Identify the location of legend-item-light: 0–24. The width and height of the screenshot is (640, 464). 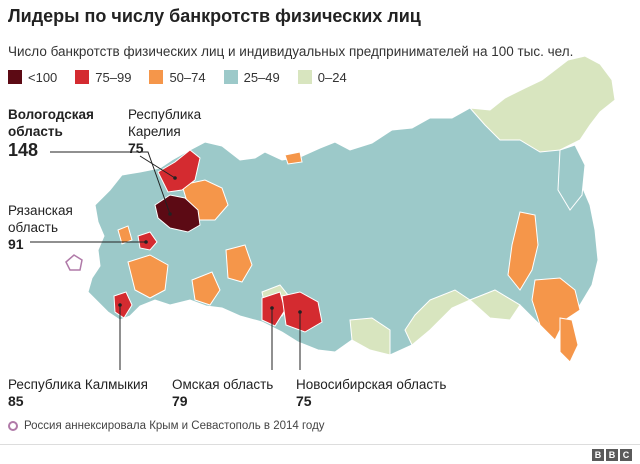
(322, 77).